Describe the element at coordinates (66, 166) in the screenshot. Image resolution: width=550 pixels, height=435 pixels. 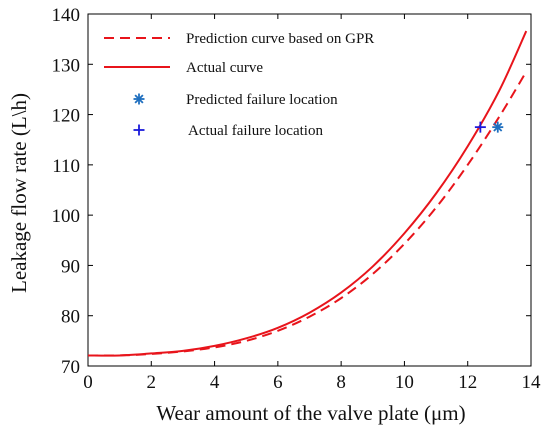
I see `y-tick-label: 110` at that location.